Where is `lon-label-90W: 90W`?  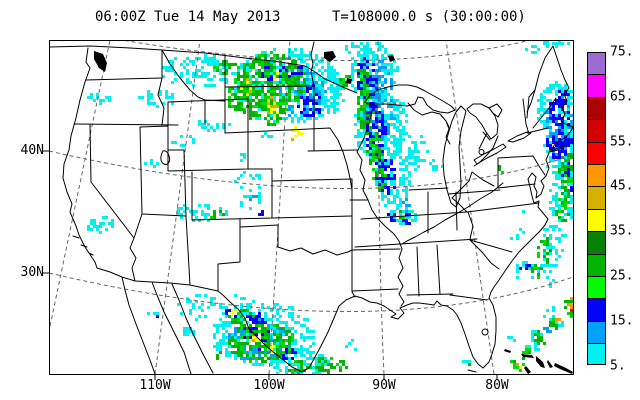 lon-label-90W: 90W is located at coordinates (384, 385).